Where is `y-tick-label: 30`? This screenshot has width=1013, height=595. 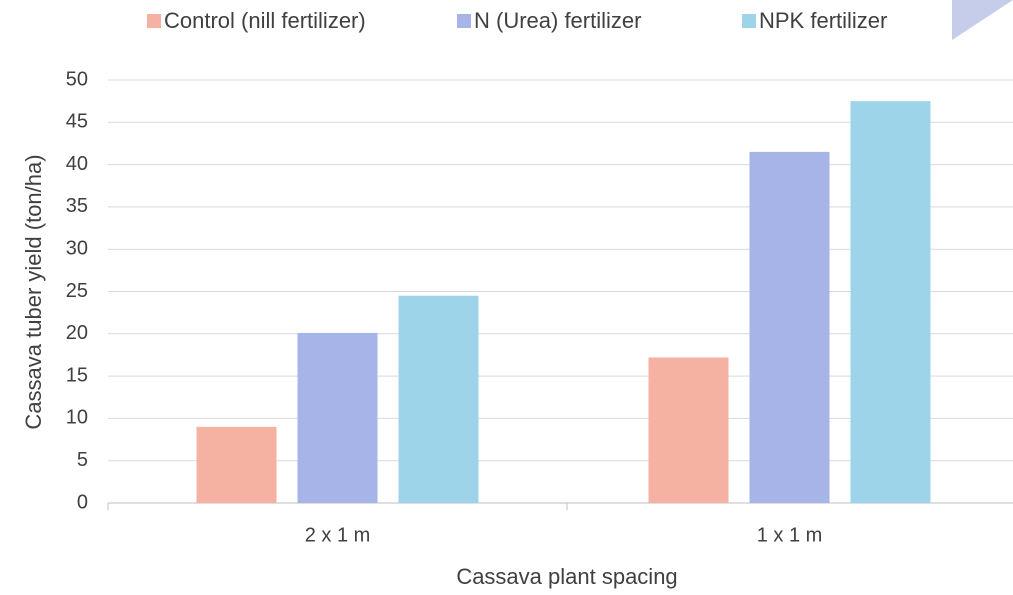 y-tick-label: 30 is located at coordinates (77, 248).